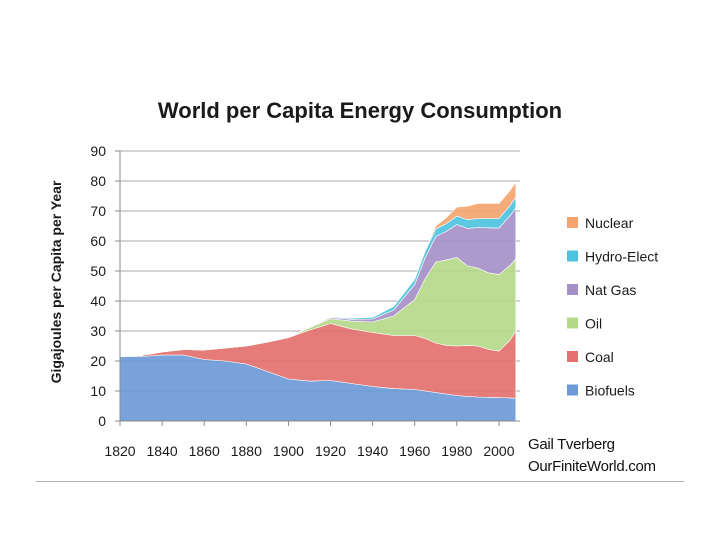  What do you see at coordinates (98, 241) in the screenshot?
I see `y-tick-label: 60` at bounding box center [98, 241].